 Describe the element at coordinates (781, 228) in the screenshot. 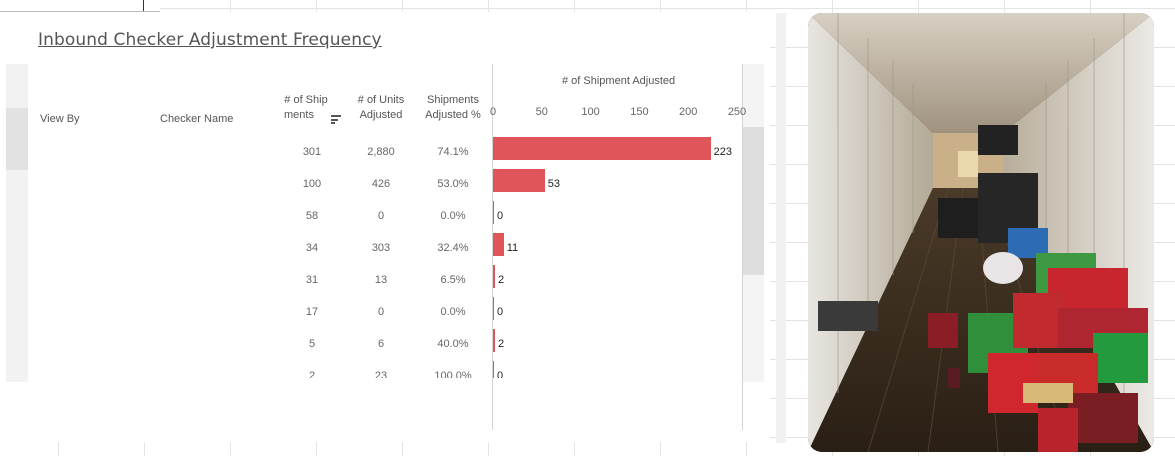

I see `image-separator` at that location.